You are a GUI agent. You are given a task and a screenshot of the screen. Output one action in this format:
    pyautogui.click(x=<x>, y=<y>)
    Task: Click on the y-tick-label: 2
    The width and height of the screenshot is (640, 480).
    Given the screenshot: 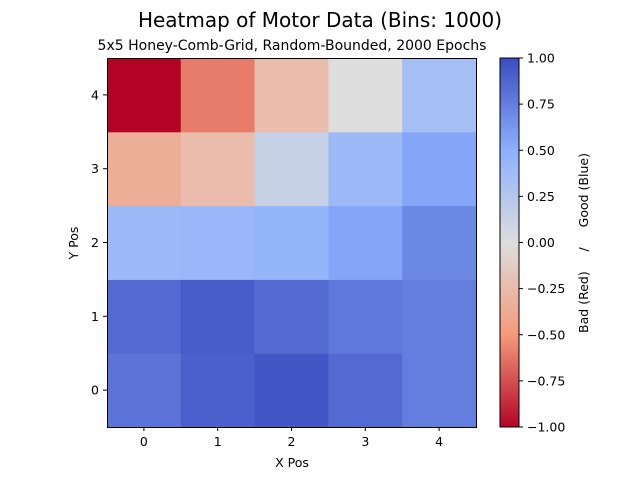 What is the action you would take?
    pyautogui.click(x=95, y=242)
    